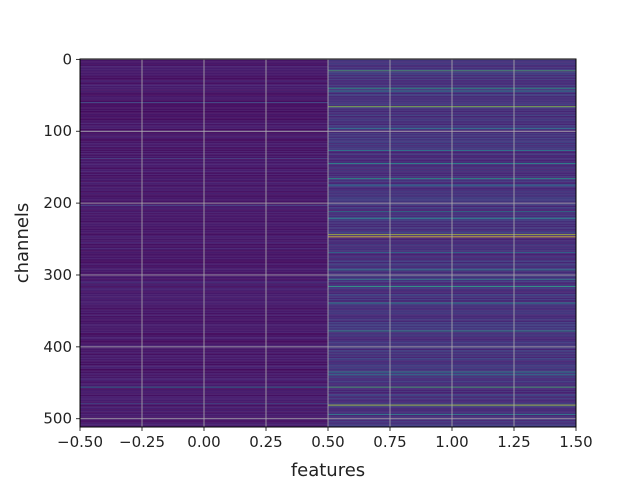  I want to click on x-tick-label: −0.25, so click(142, 442).